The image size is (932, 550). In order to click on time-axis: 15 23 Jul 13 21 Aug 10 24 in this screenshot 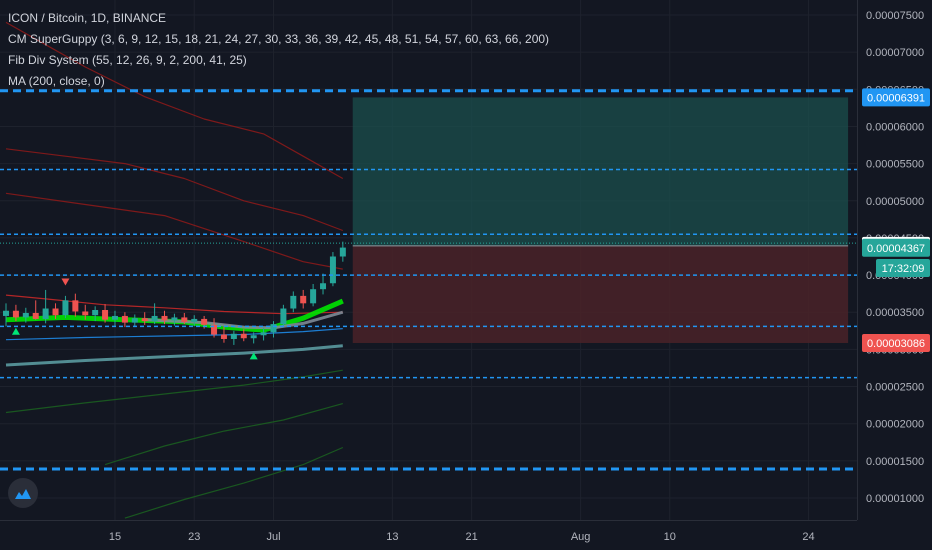, I will do `click(462, 537)`.